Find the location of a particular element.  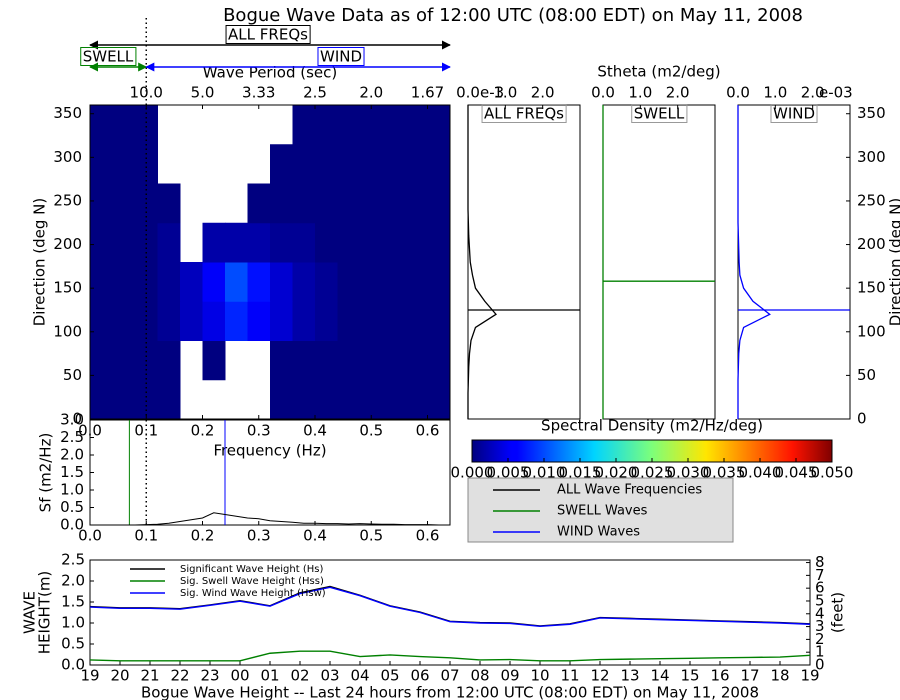

legend-label: ALL Wave Frequencies is located at coordinates (629, 490).